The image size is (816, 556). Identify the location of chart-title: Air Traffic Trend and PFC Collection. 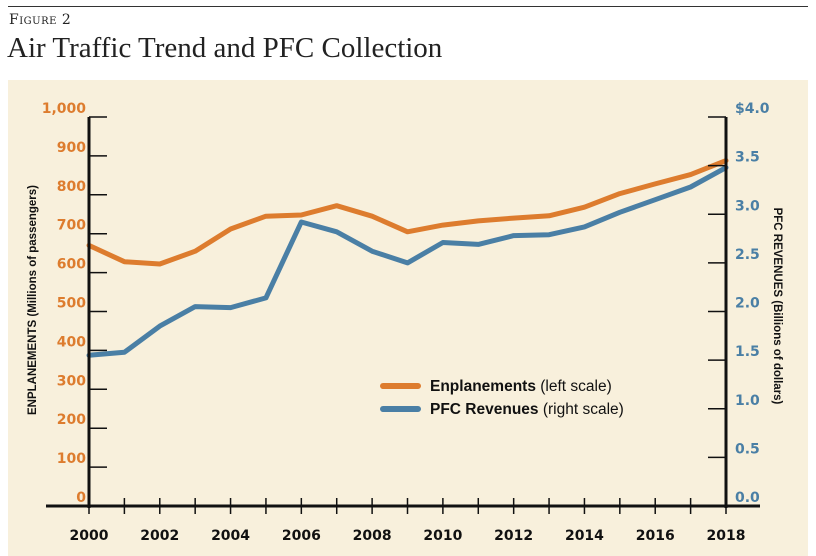
(225, 48).